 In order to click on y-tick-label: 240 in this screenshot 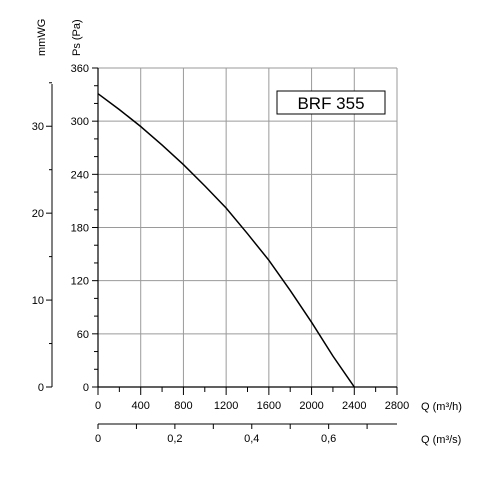, I will do `click(80, 175)`.